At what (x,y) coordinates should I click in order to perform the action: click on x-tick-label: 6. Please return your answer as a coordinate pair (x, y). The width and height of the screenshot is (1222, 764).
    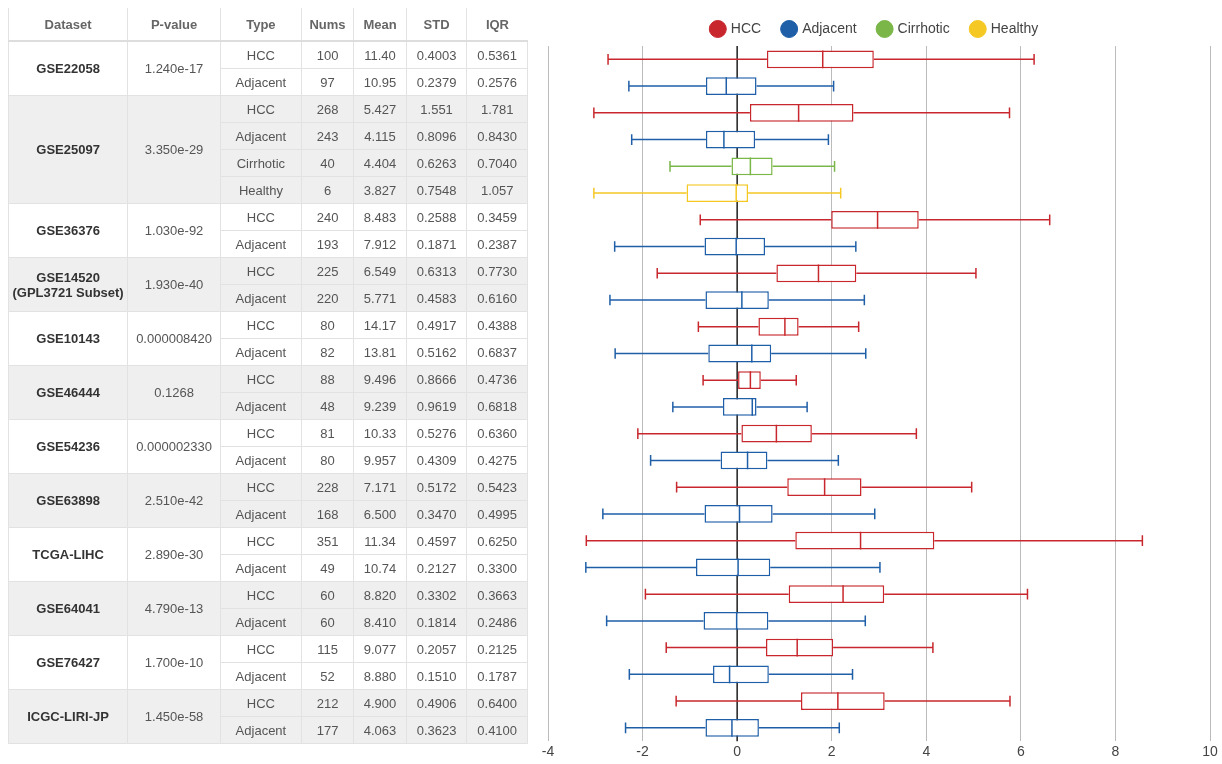
    Looking at the image, I should click on (1020, 751).